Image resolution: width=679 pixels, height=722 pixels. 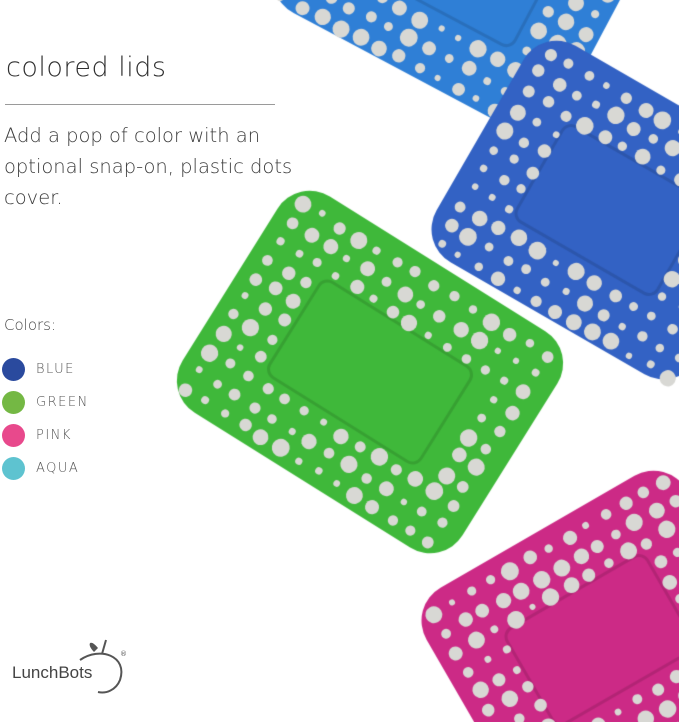 What do you see at coordinates (52, 672) in the screenshot?
I see `logo-text: LunchBots` at bounding box center [52, 672].